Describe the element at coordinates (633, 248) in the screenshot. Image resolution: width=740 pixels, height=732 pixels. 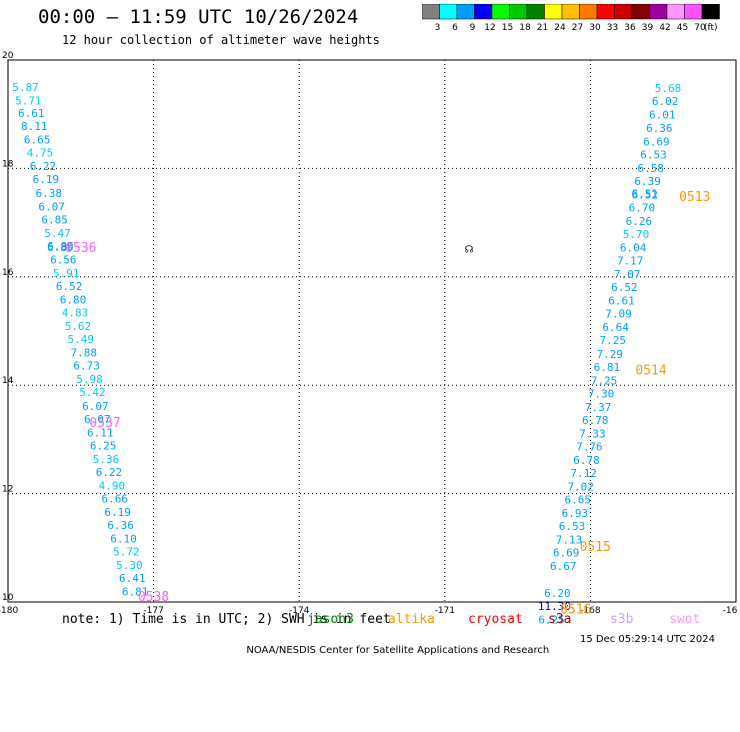
I see `wave-height-value: 6.04` at that location.